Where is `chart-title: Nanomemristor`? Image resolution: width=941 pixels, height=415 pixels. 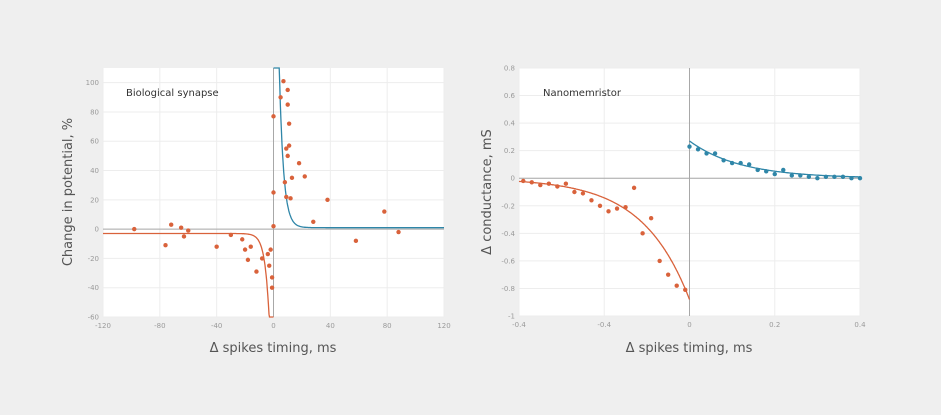
chart-title: Nanomemristor is located at coordinates (582, 93).